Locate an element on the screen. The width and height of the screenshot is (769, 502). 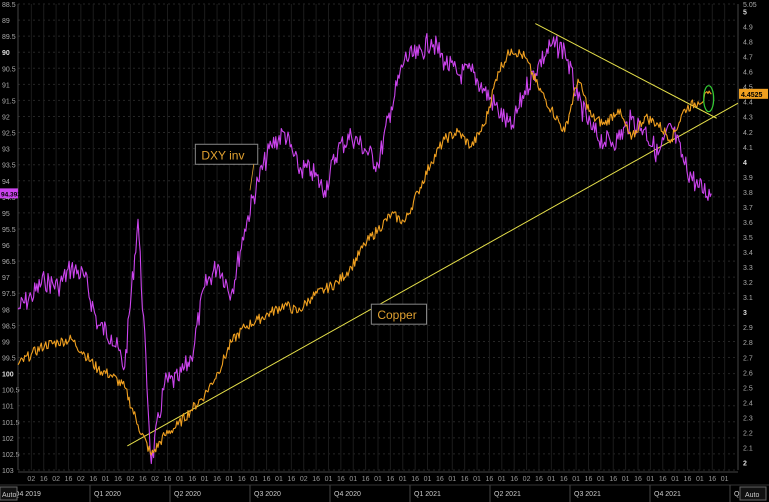
left-tick-label: 100.5 is located at coordinates (11, 391).